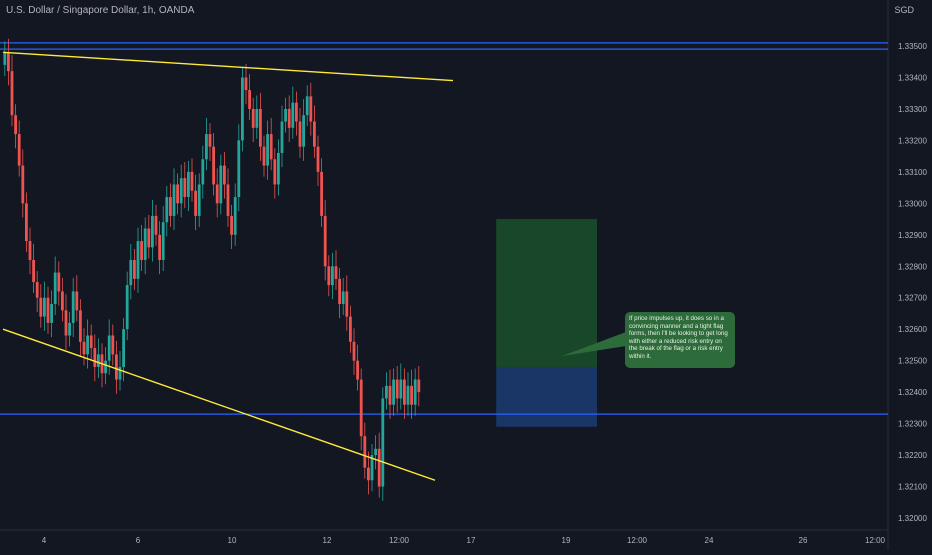  I want to click on price-tick-label: 1.32200, so click(912, 455).